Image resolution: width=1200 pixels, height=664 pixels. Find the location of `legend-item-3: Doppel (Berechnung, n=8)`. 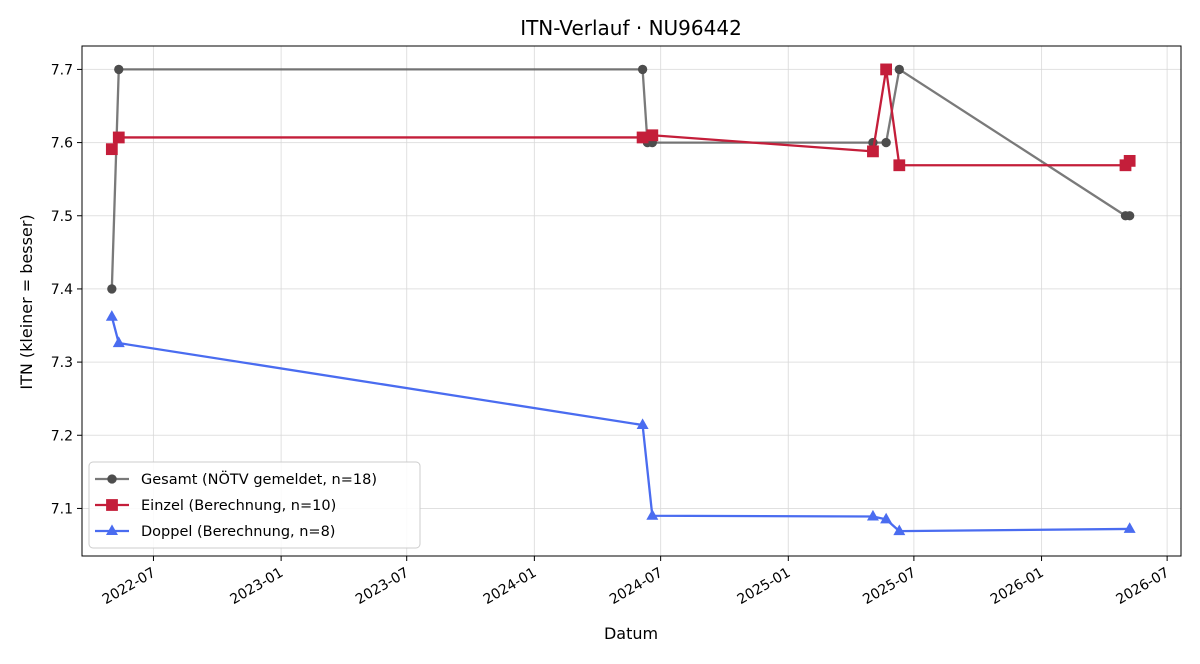

legend-item-3: Doppel (Berechnung, n=8) is located at coordinates (215, 532).